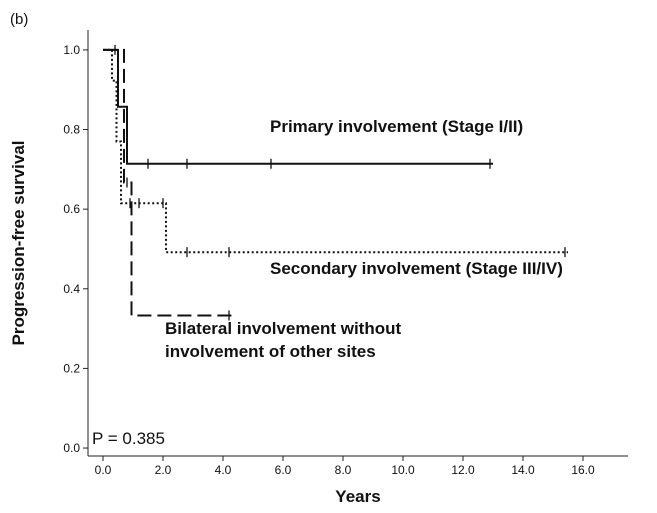 The image size is (657, 513). What do you see at coordinates (128, 438) in the screenshot?
I see `p-value: P = 0.385` at bounding box center [128, 438].